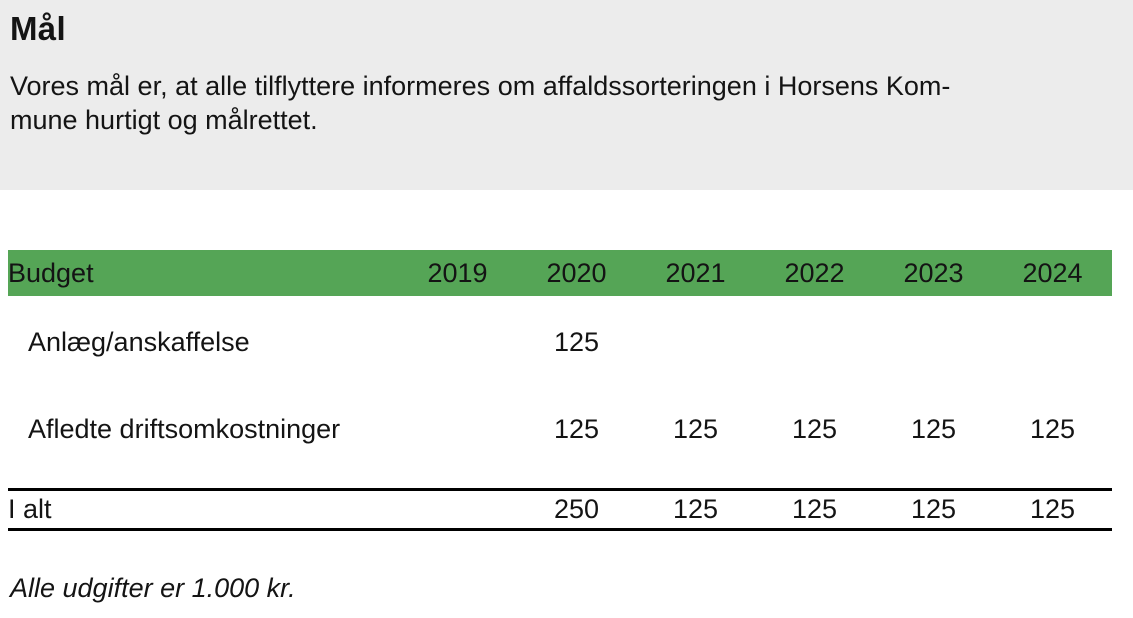 The height and width of the screenshot is (618, 1133). I want to click on table-row-anlaeg: Anlæg/anskaffelse 125, so click(560, 342).